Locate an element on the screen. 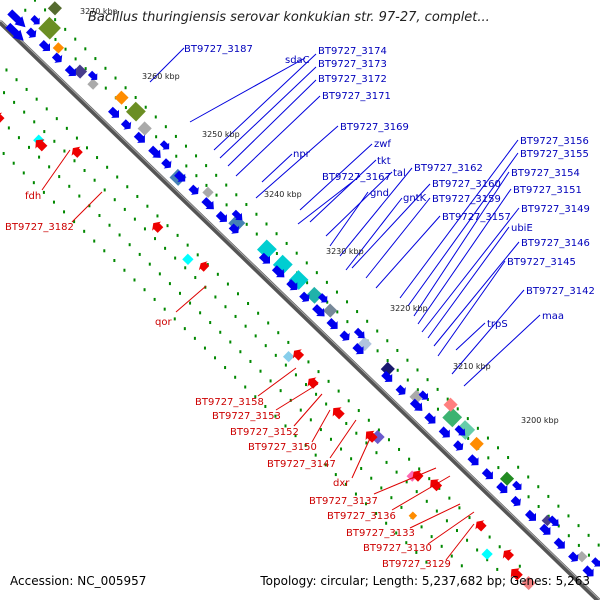 The height and width of the screenshot is (600, 600). gene-label: gntK is located at coordinates (415, 198).